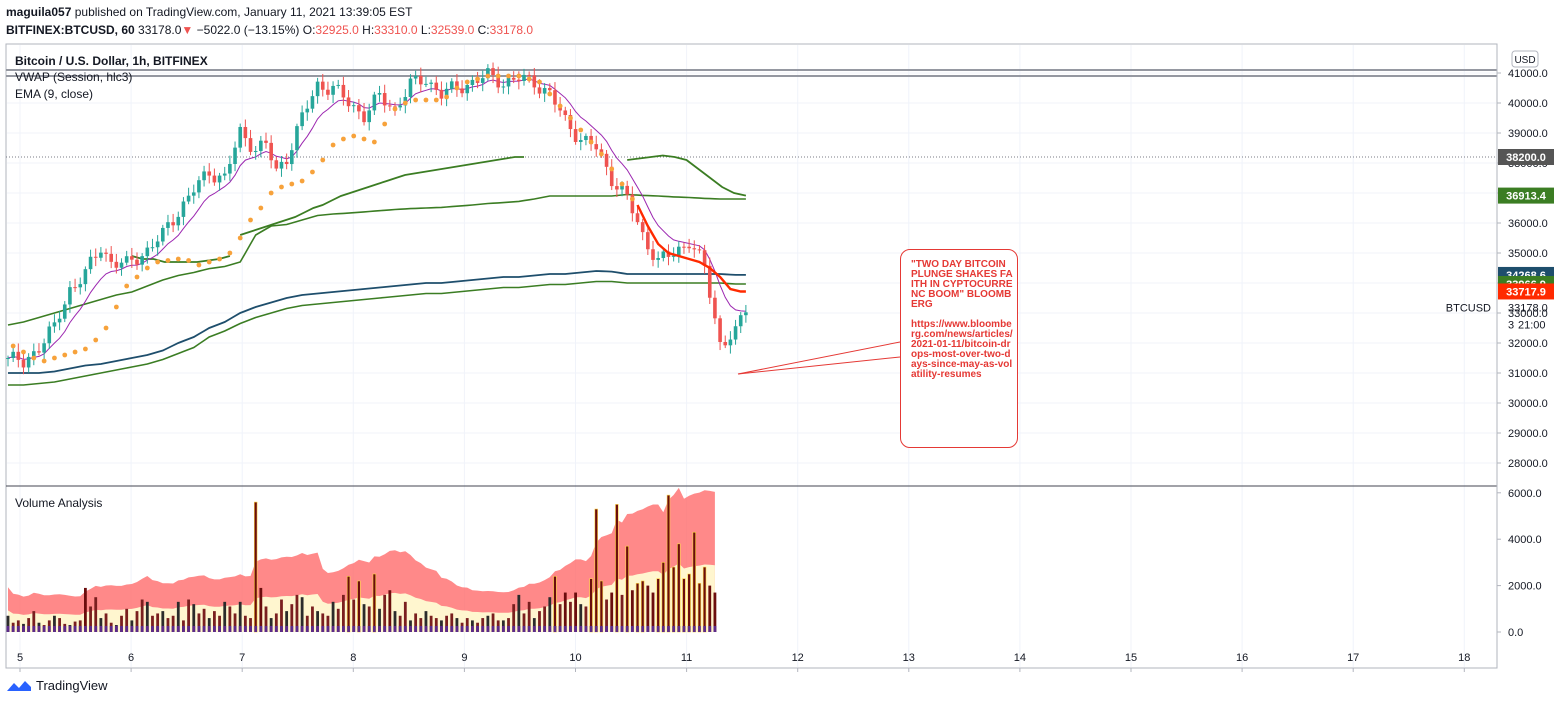 The height and width of the screenshot is (705, 1560). What do you see at coordinates (511, 30) in the screenshot?
I see `close-value: 33178.0` at bounding box center [511, 30].